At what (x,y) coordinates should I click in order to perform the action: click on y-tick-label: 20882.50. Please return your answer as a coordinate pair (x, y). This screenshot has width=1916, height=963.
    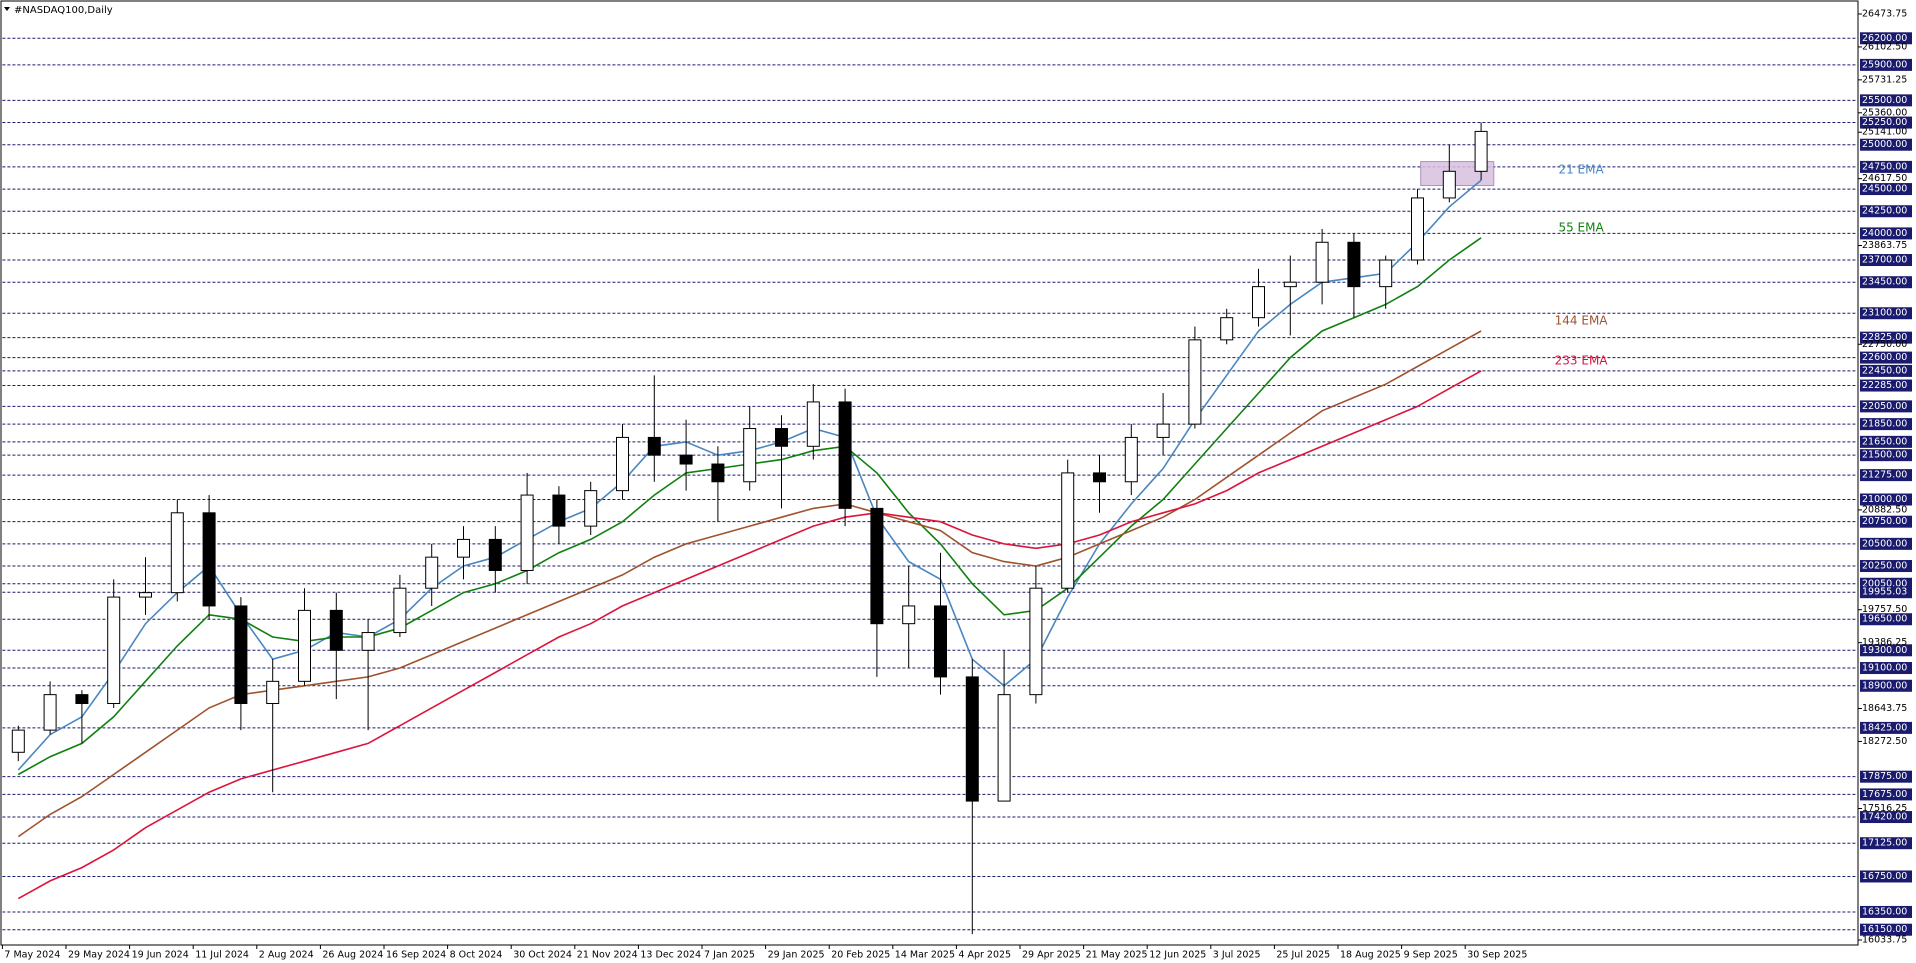
    Looking at the image, I should click on (1884, 509).